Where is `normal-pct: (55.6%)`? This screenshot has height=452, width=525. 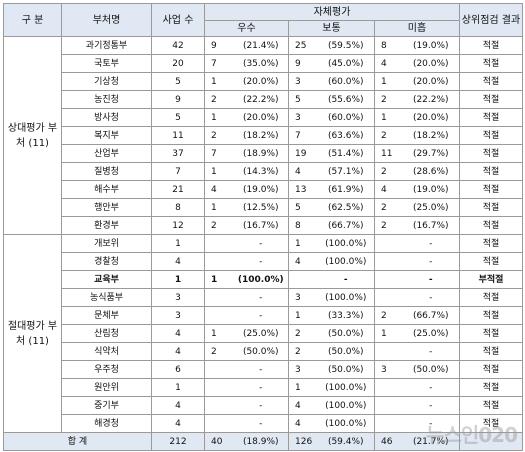 normal-pct: (55.6%) is located at coordinates (346, 99).